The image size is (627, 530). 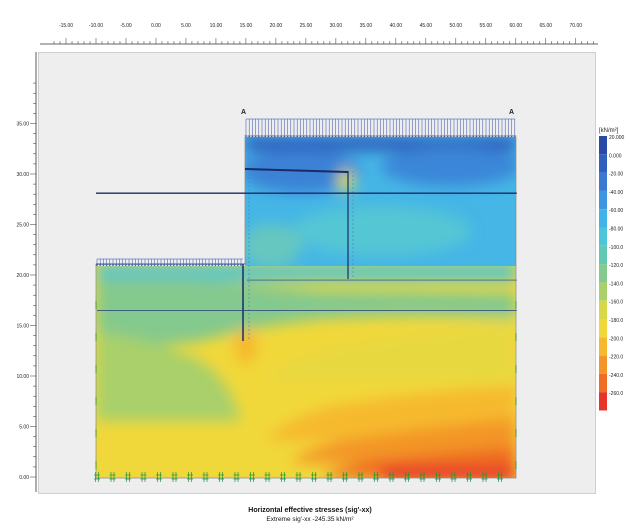 What do you see at coordinates (616, 394) in the screenshot?
I see `legend-label: -260.0` at bounding box center [616, 394].